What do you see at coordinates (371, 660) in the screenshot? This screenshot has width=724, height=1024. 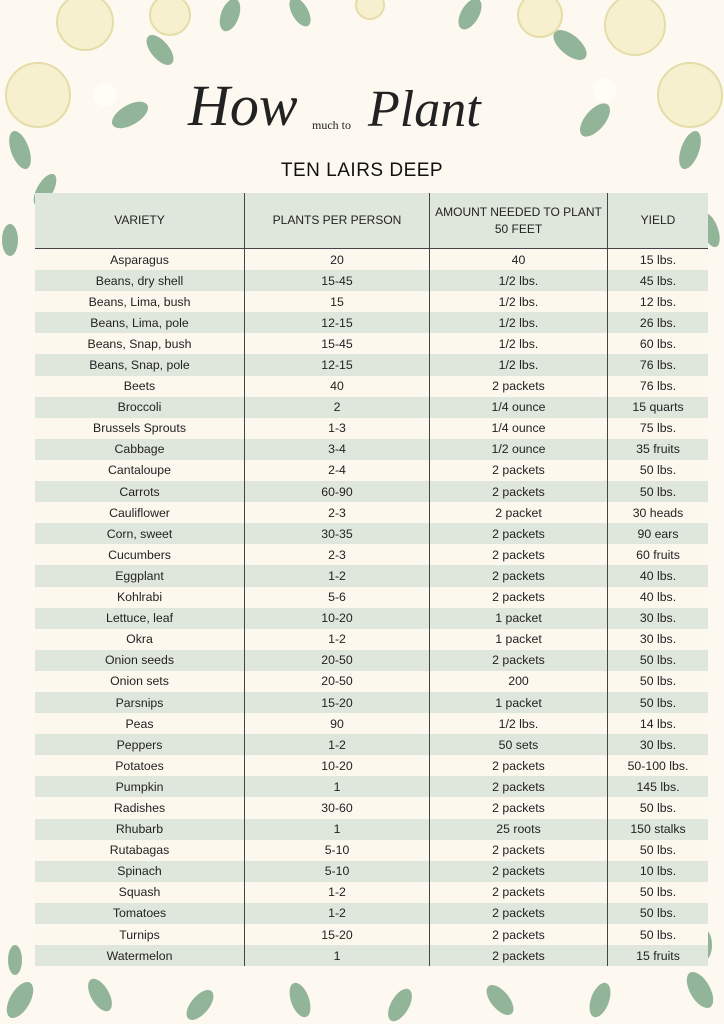 I see `table-row: Onion seeds 20-50 2 packets 50 lbs.` at bounding box center [371, 660].